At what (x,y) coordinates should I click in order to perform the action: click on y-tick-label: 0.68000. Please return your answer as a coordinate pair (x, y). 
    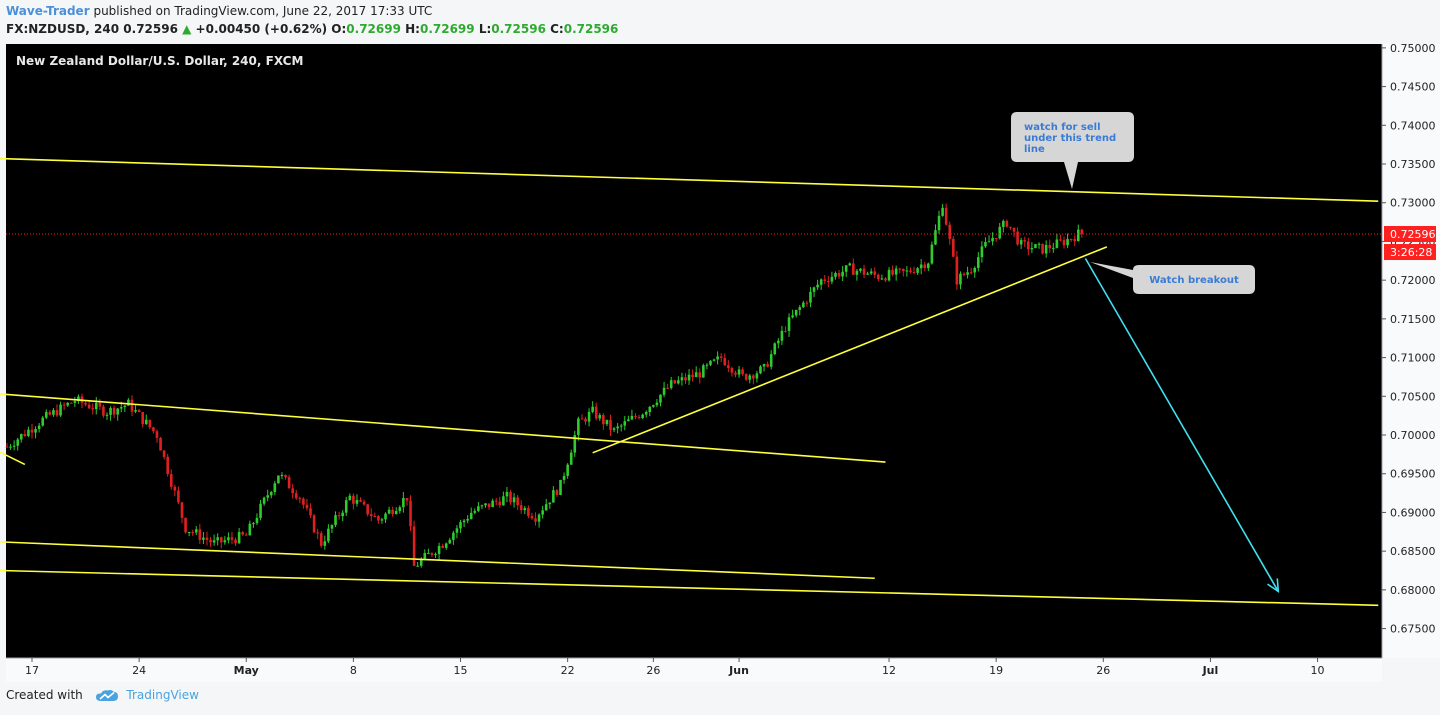
    Looking at the image, I should click on (1413, 590).